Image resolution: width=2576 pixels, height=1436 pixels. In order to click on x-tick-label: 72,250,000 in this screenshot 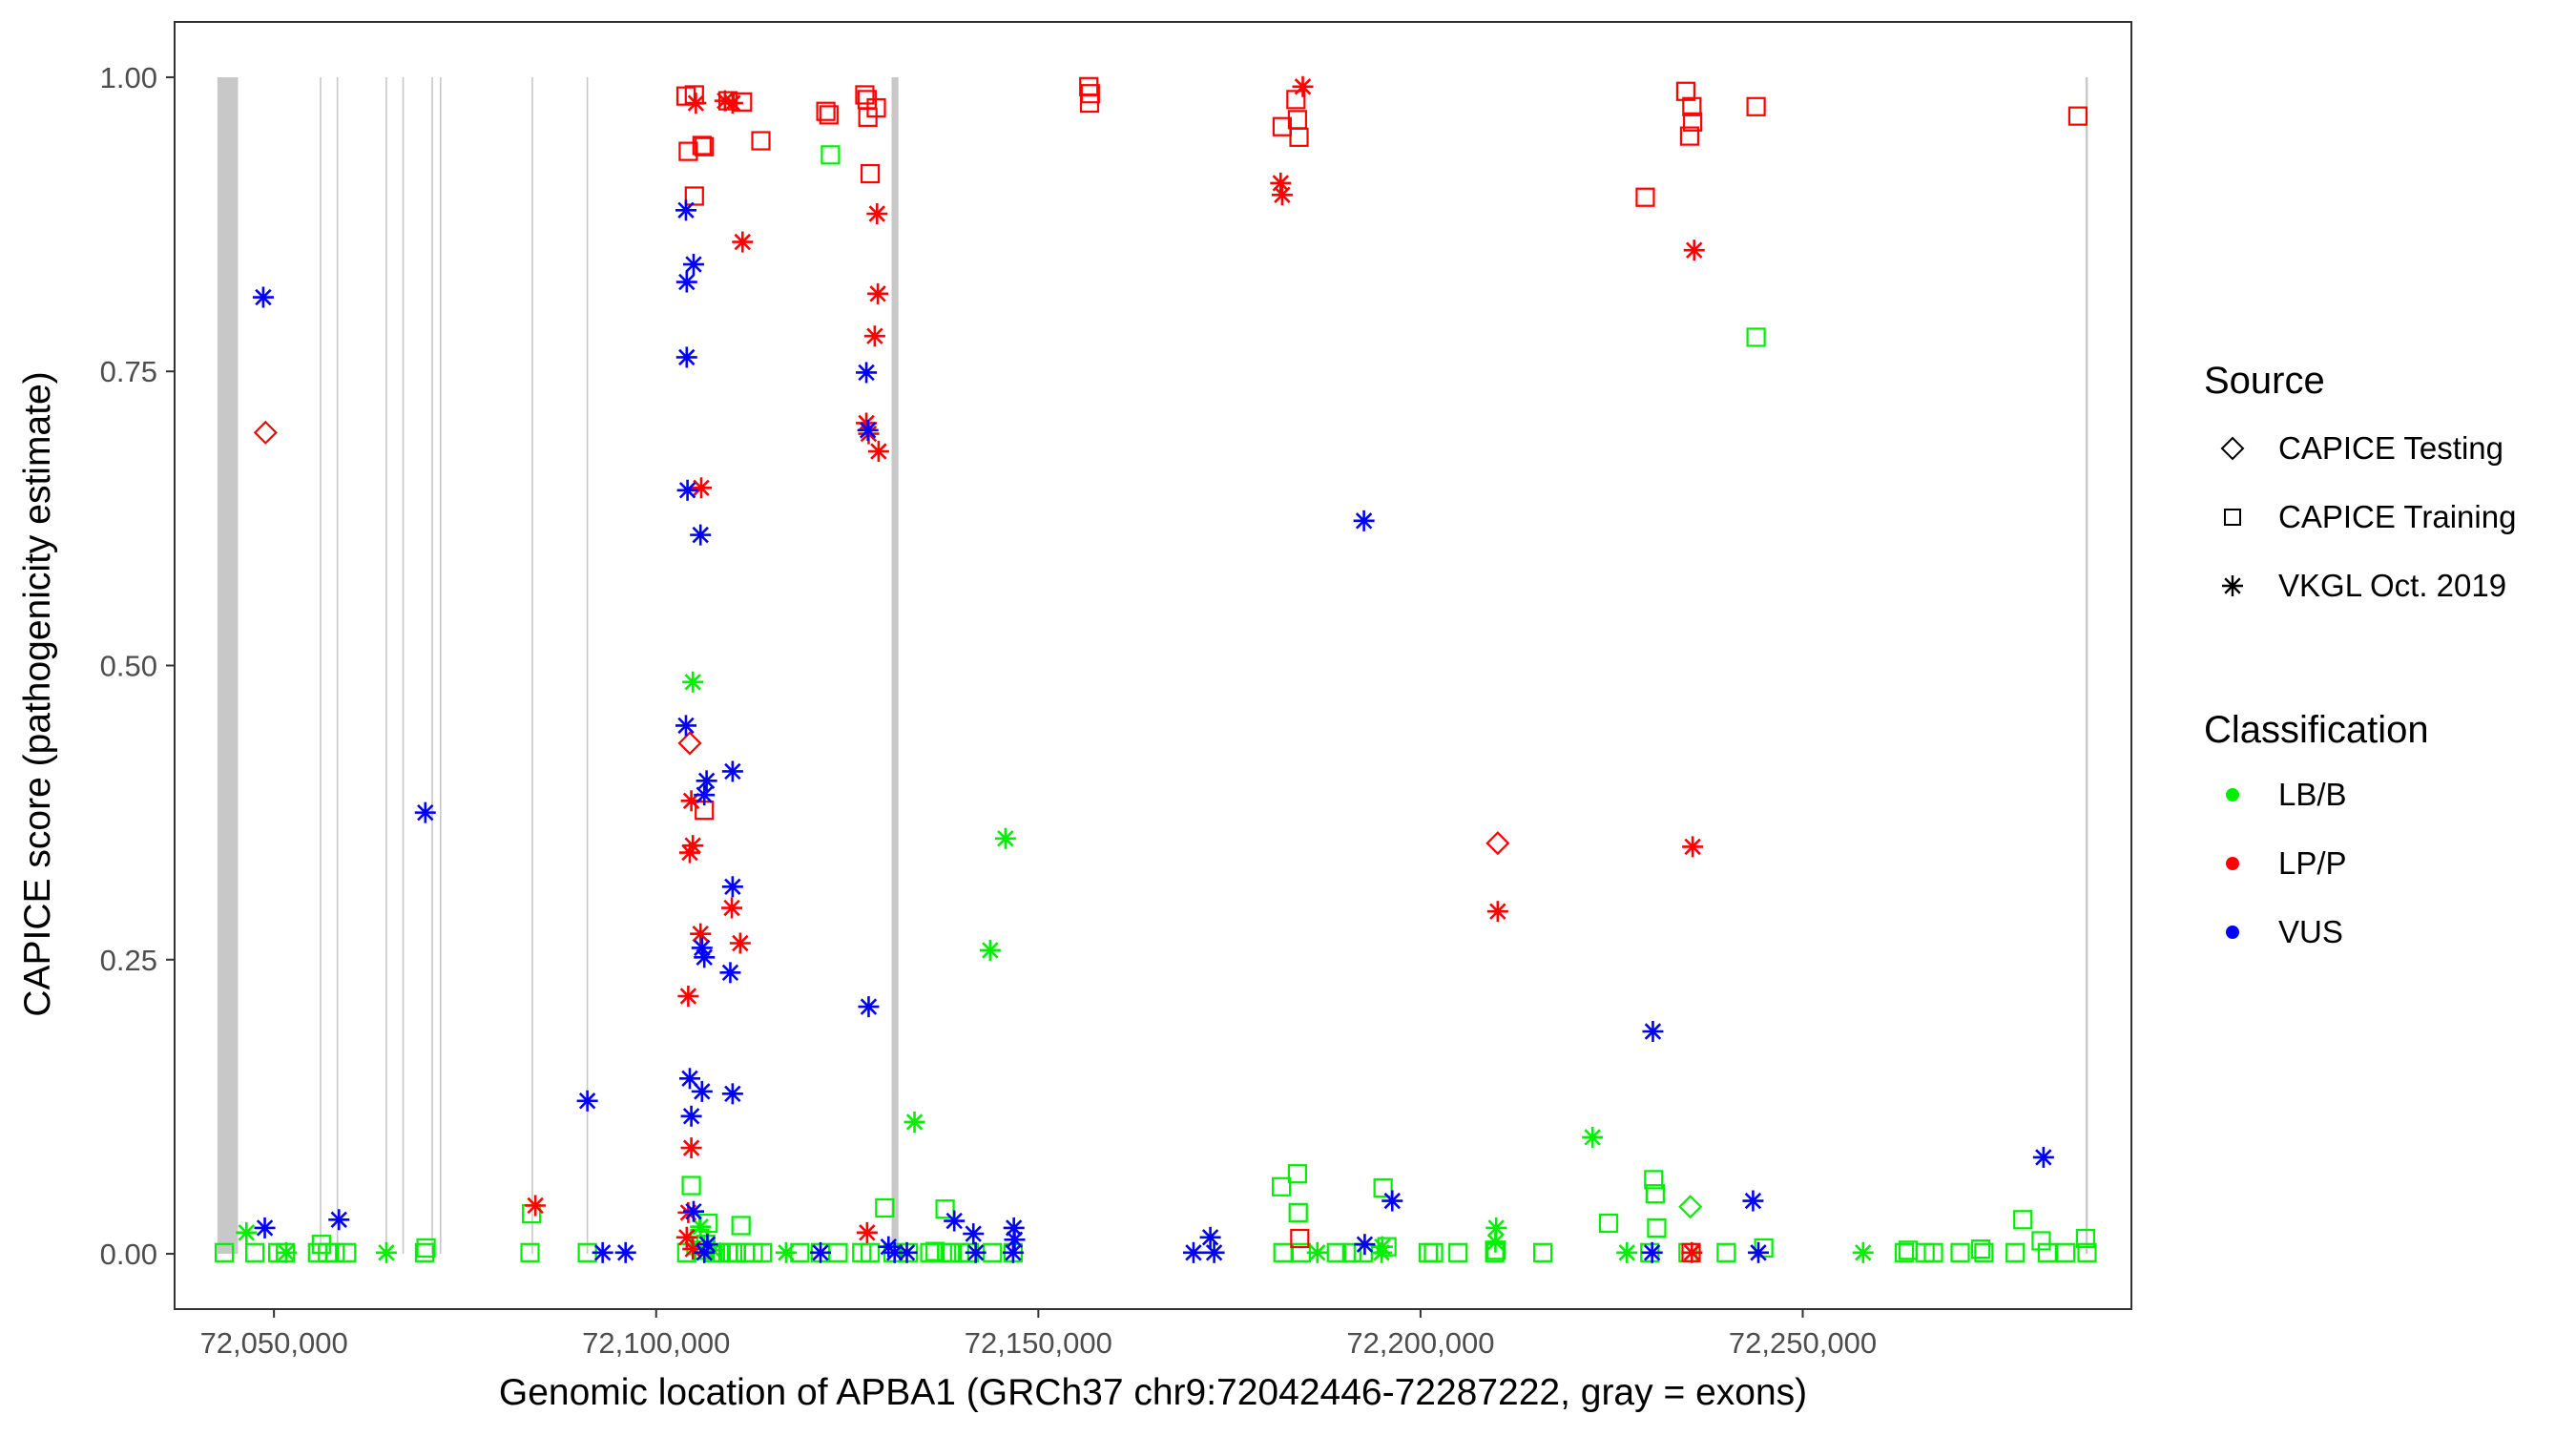, I will do `click(1803, 1343)`.